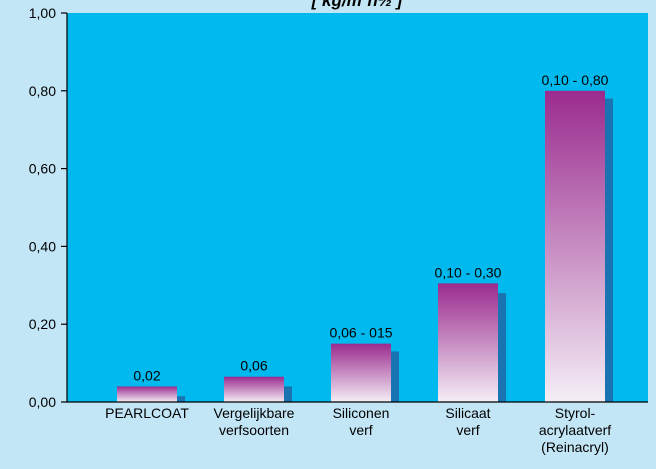 The height and width of the screenshot is (469, 656). What do you see at coordinates (42, 402) in the screenshot?
I see `y-tick-label: 0,00` at bounding box center [42, 402].